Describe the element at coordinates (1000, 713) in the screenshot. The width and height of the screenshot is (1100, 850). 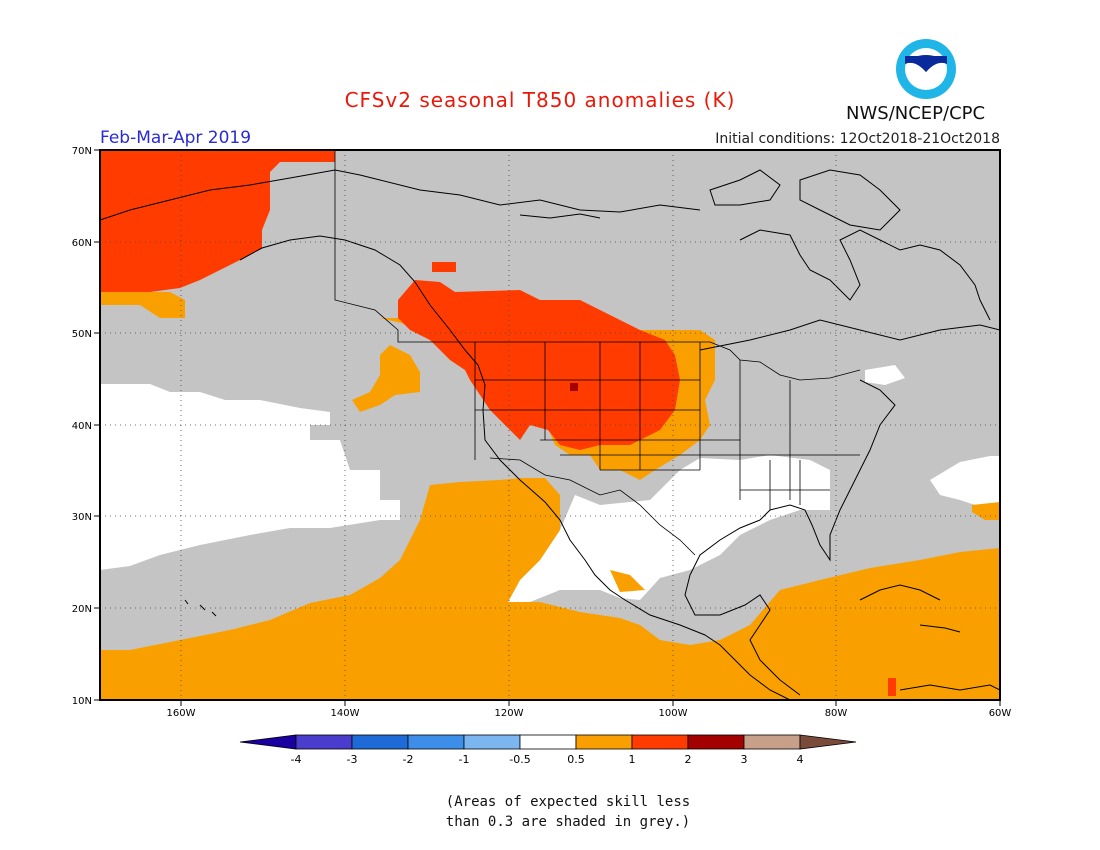
I see `lon-label-60w: 60W` at that location.